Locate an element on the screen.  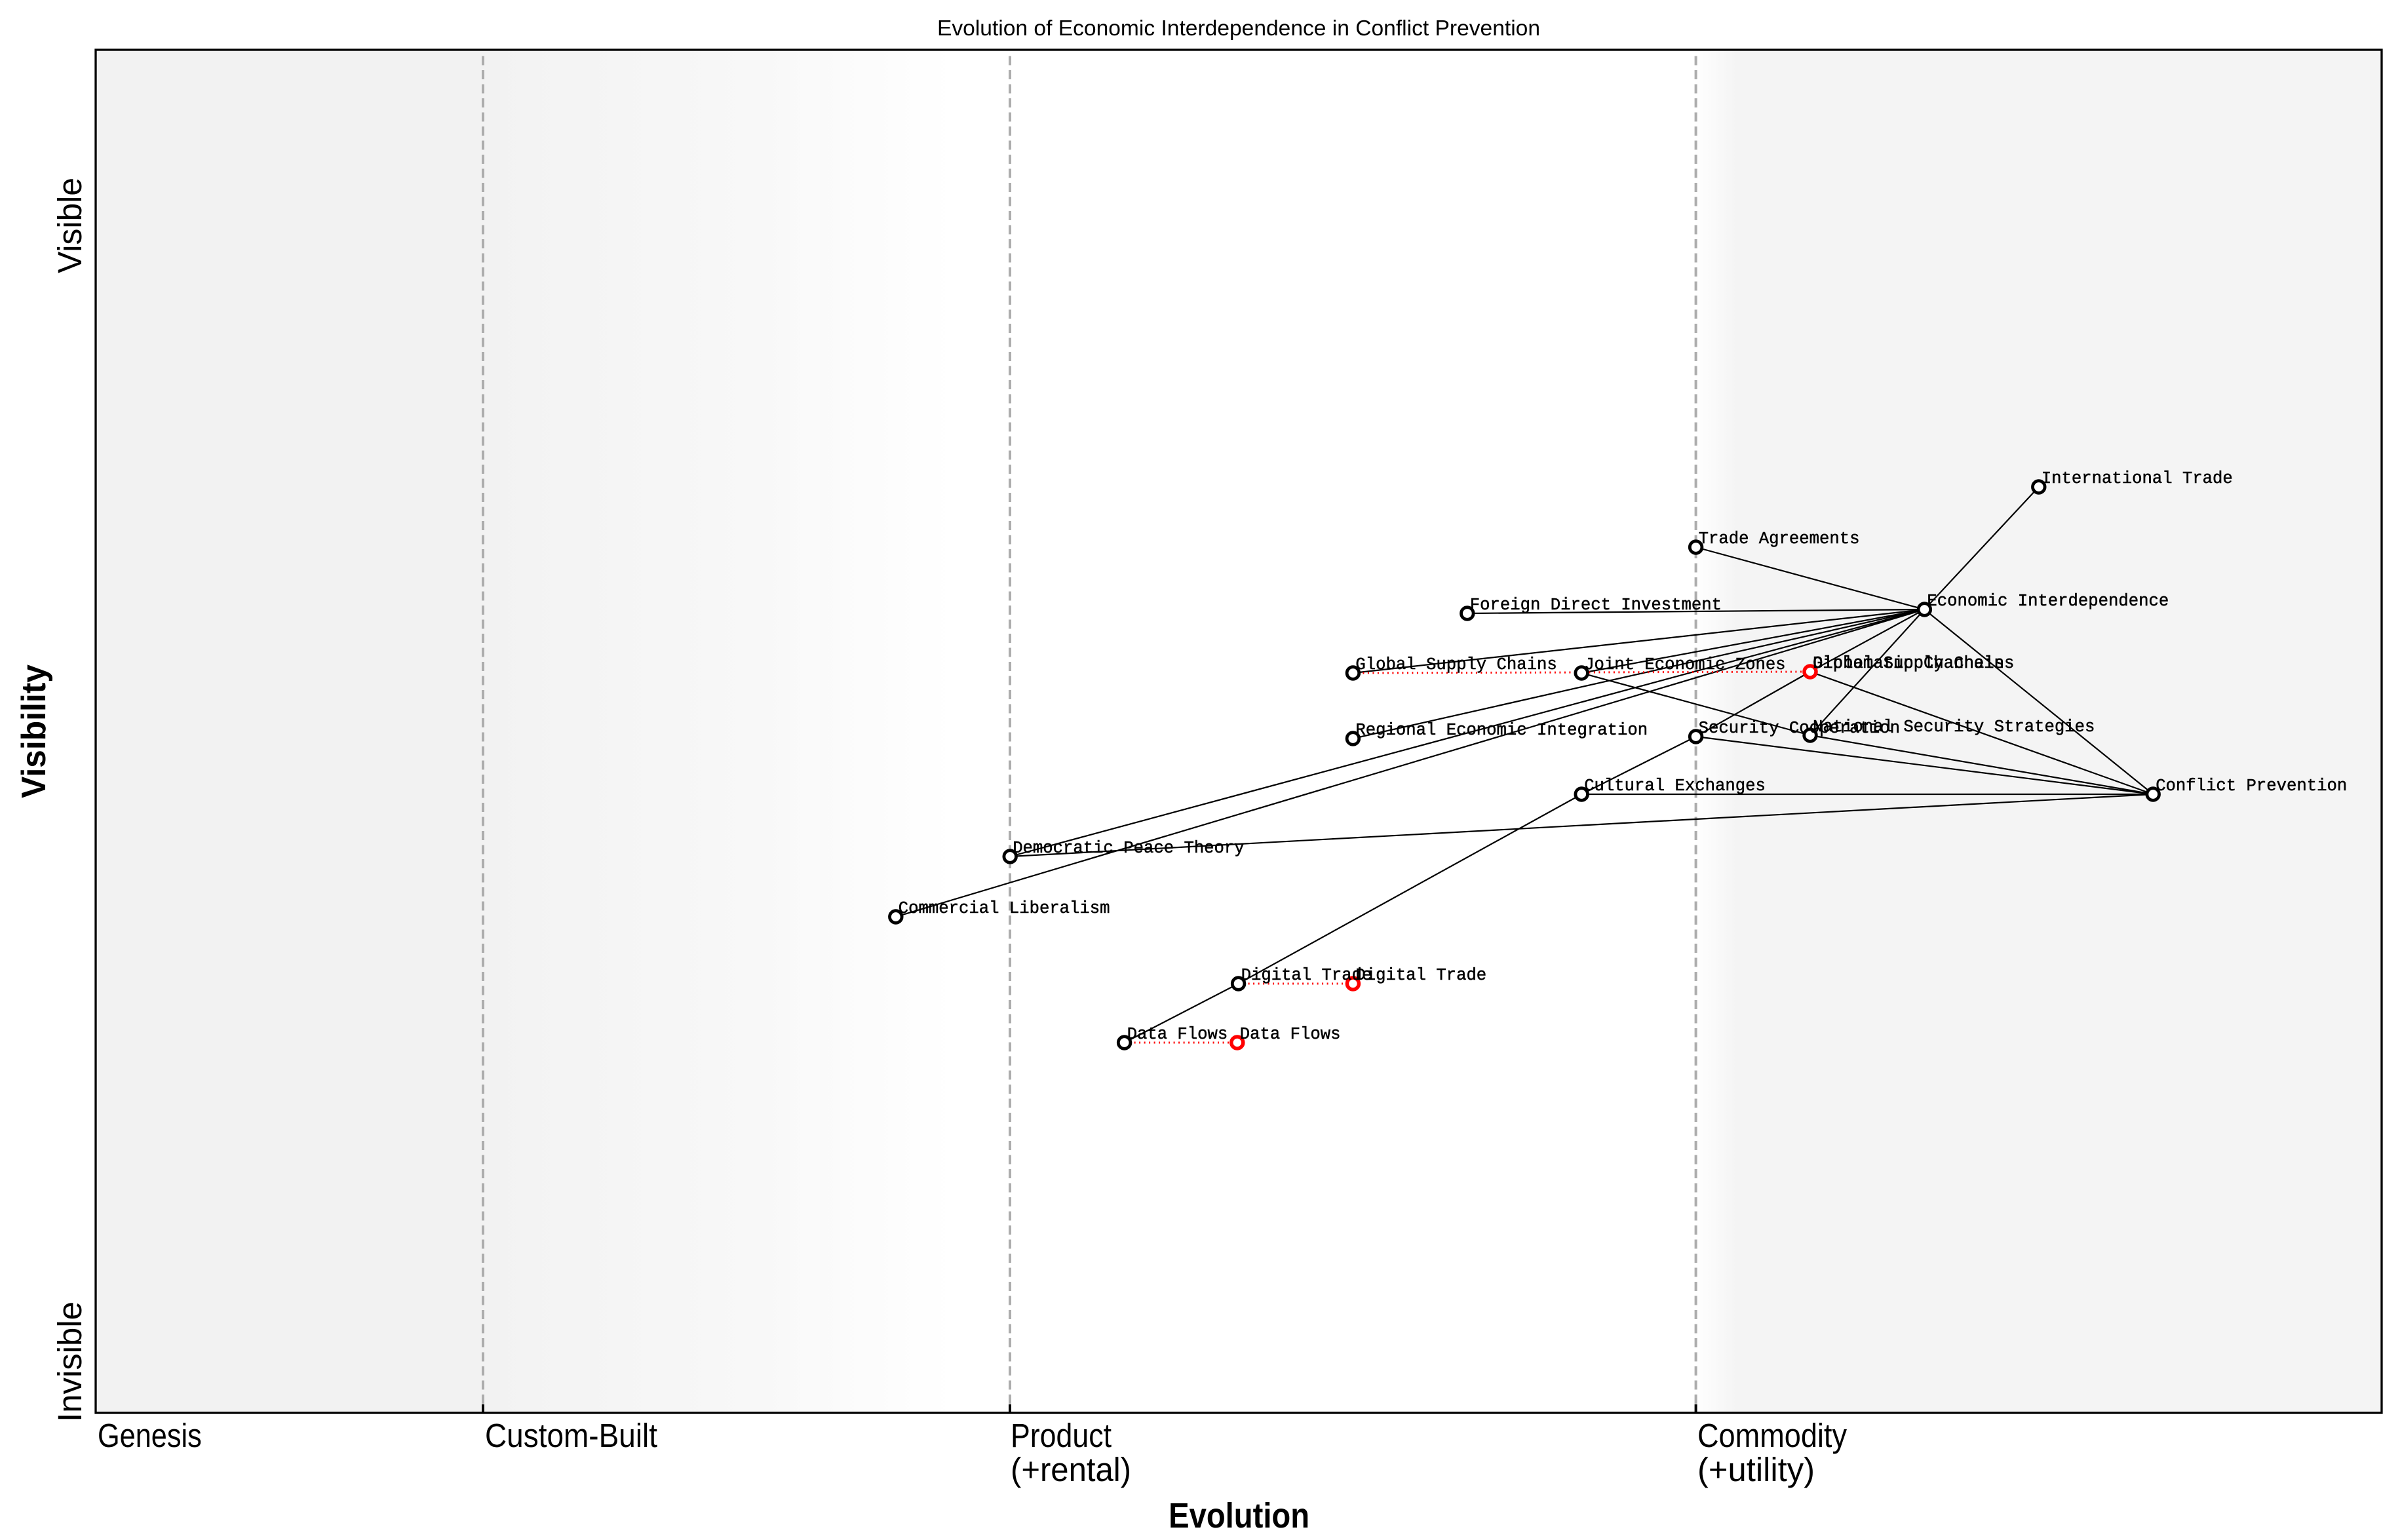
svg-text: Evolution is located at coordinates (1239, 1515).